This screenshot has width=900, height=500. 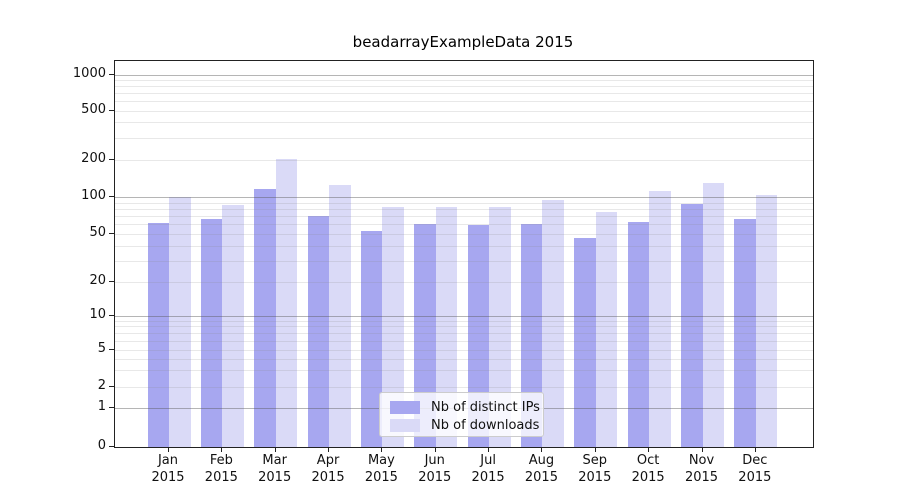 I want to click on bar-ips-jul, so click(x=478, y=336).